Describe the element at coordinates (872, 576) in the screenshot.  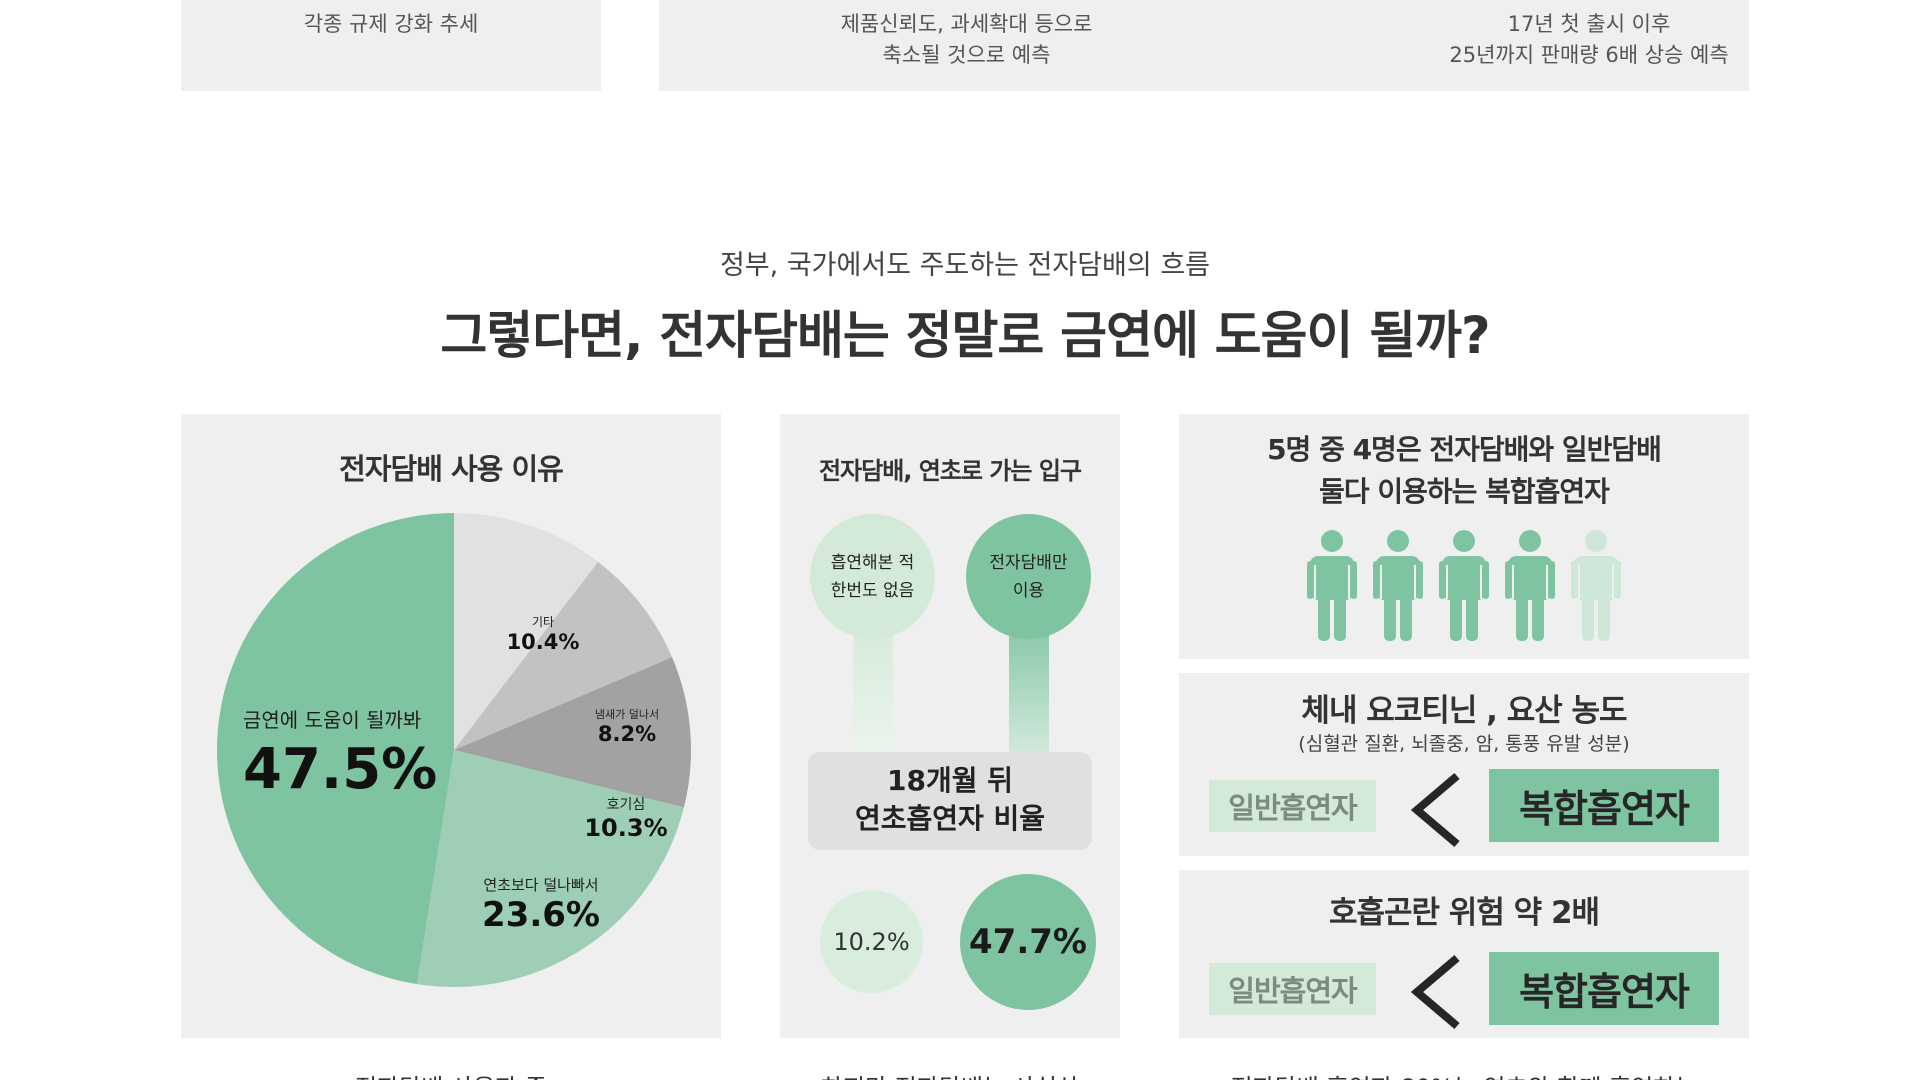
I see `never-smoked-circle: 흡연해본 적 한번도 없음` at that location.